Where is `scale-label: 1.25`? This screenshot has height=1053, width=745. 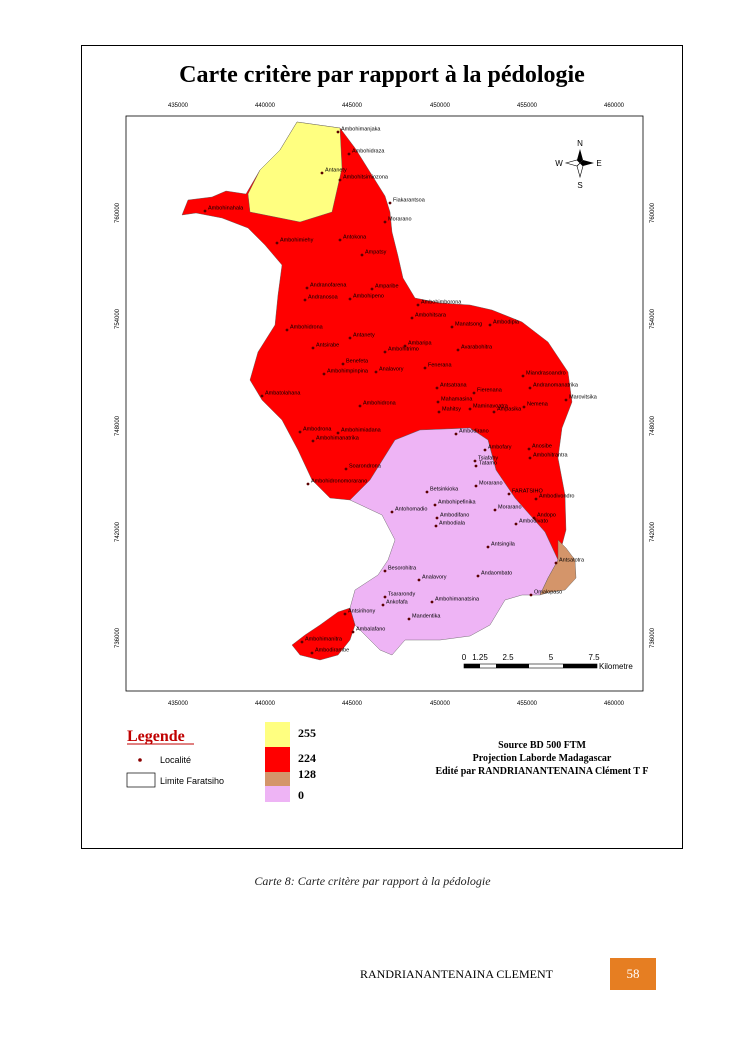
scale-label: 1.25 is located at coordinates (480, 657).